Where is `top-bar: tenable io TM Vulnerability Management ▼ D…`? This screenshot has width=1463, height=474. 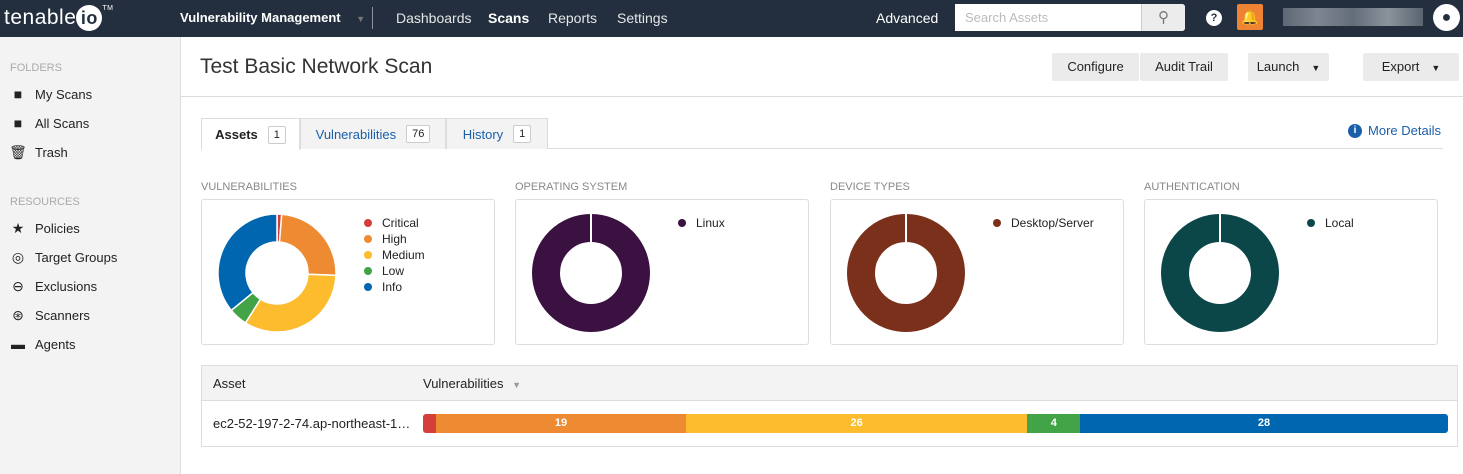
top-bar: tenable io TM Vulnerability Management ▼ D… is located at coordinates (731, 18).